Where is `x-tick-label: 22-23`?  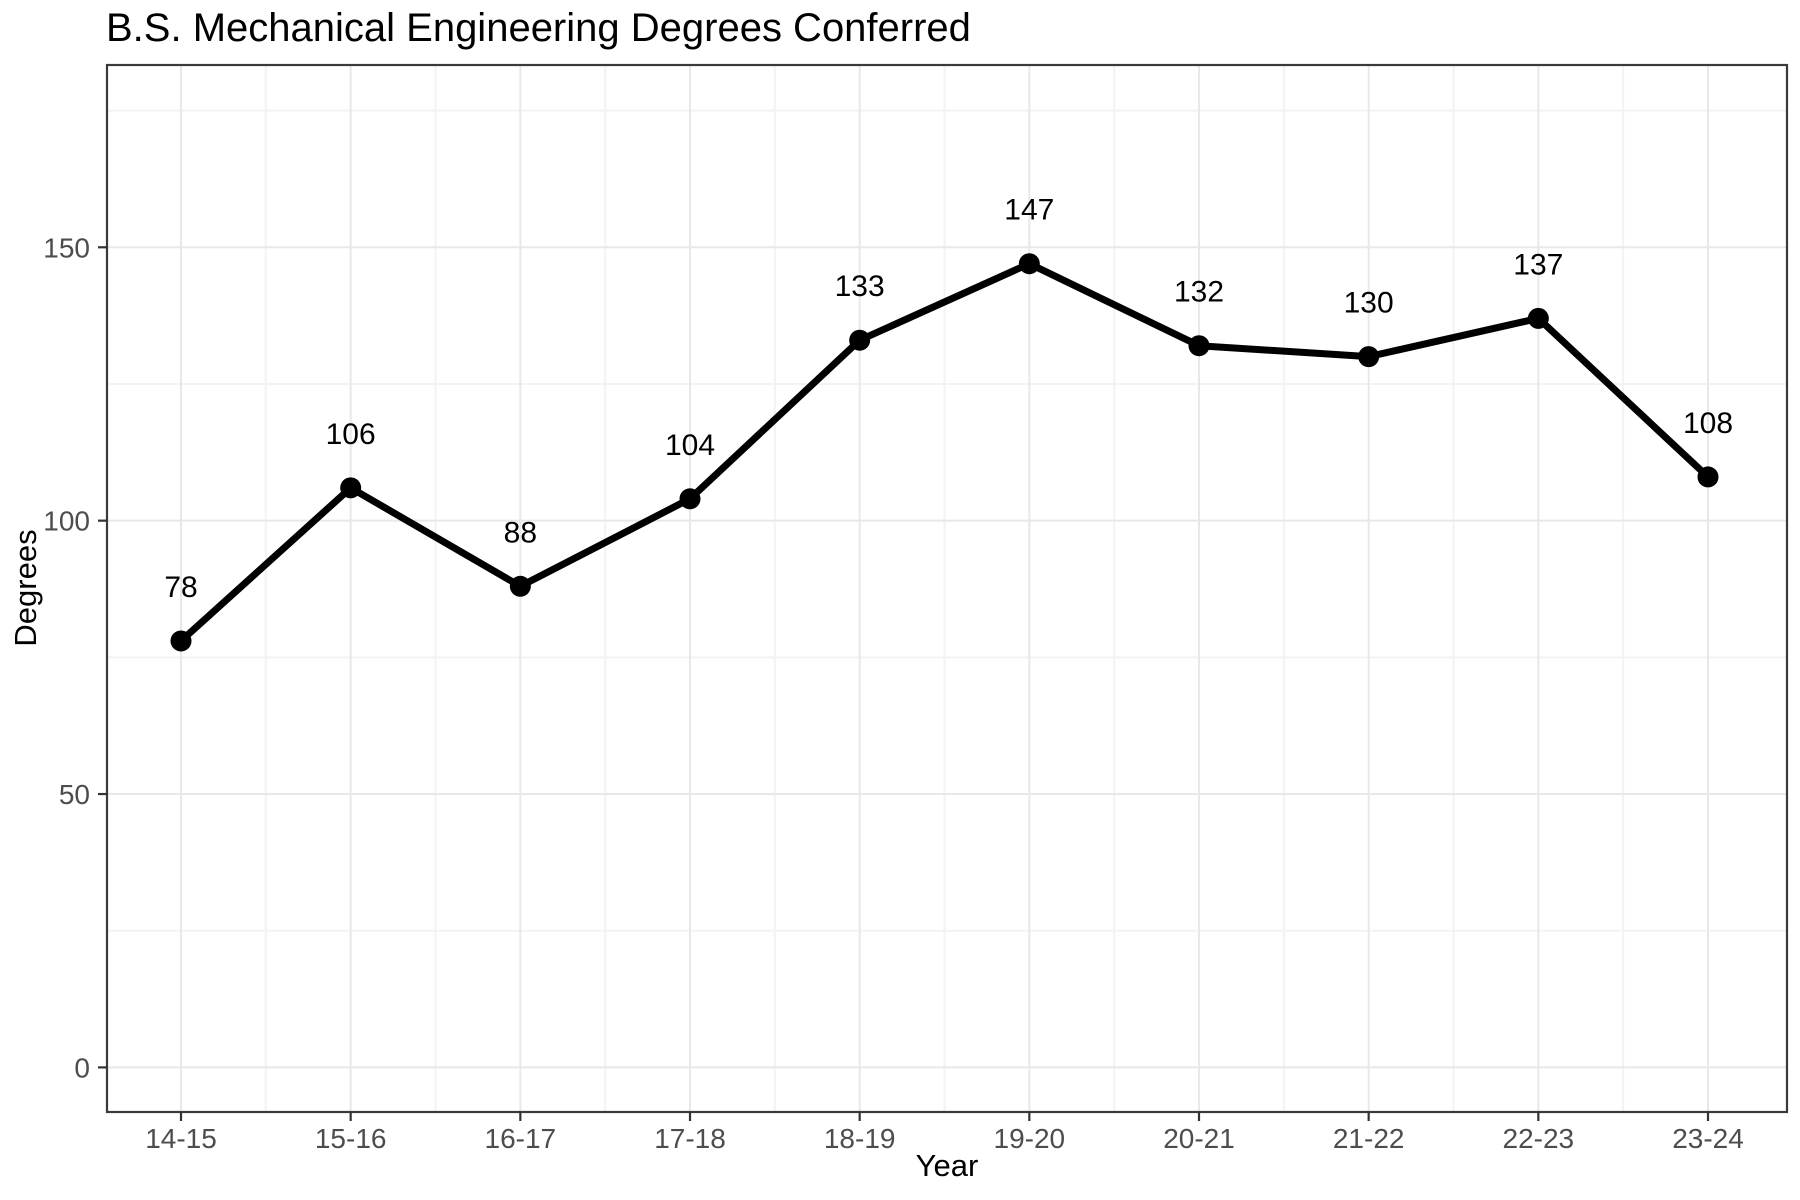 x-tick-label: 22-23 is located at coordinates (1539, 1138).